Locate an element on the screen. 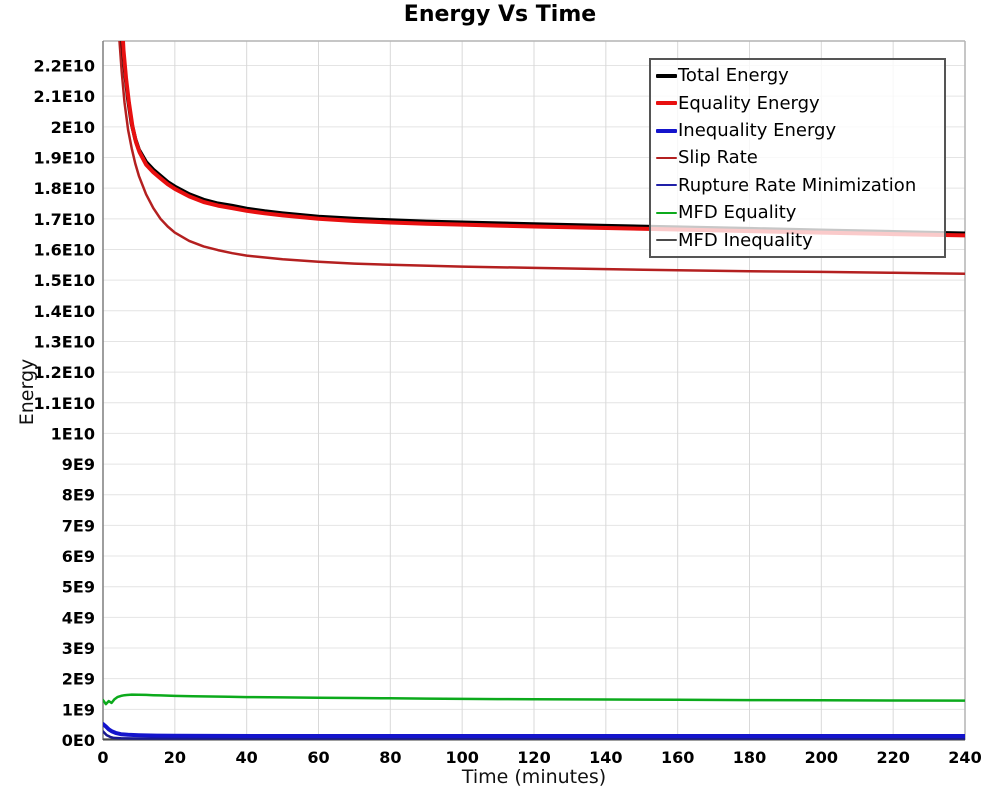  legend-item-slip-rate: Slip Rate is located at coordinates (797, 157).